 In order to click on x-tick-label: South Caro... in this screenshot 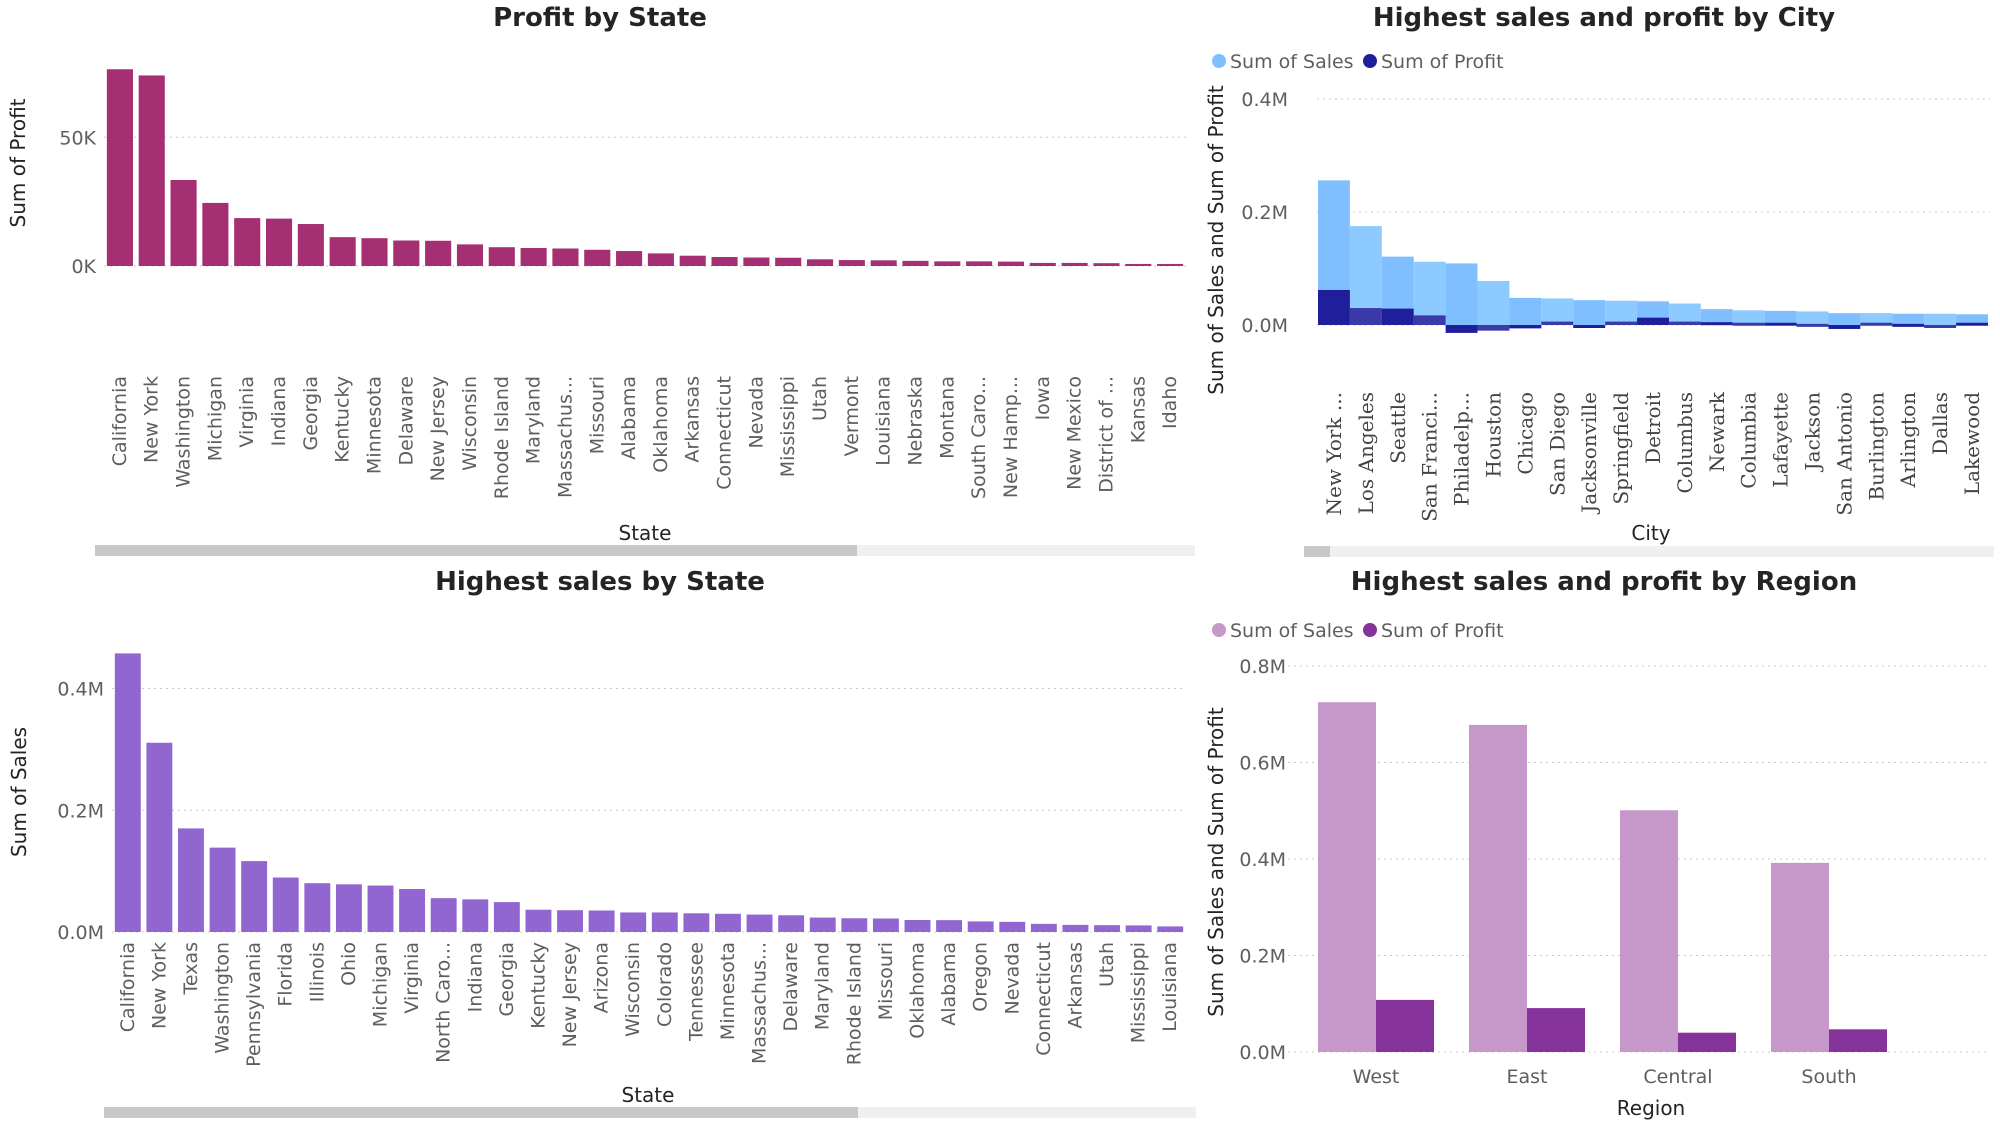, I will do `click(979, 437)`.